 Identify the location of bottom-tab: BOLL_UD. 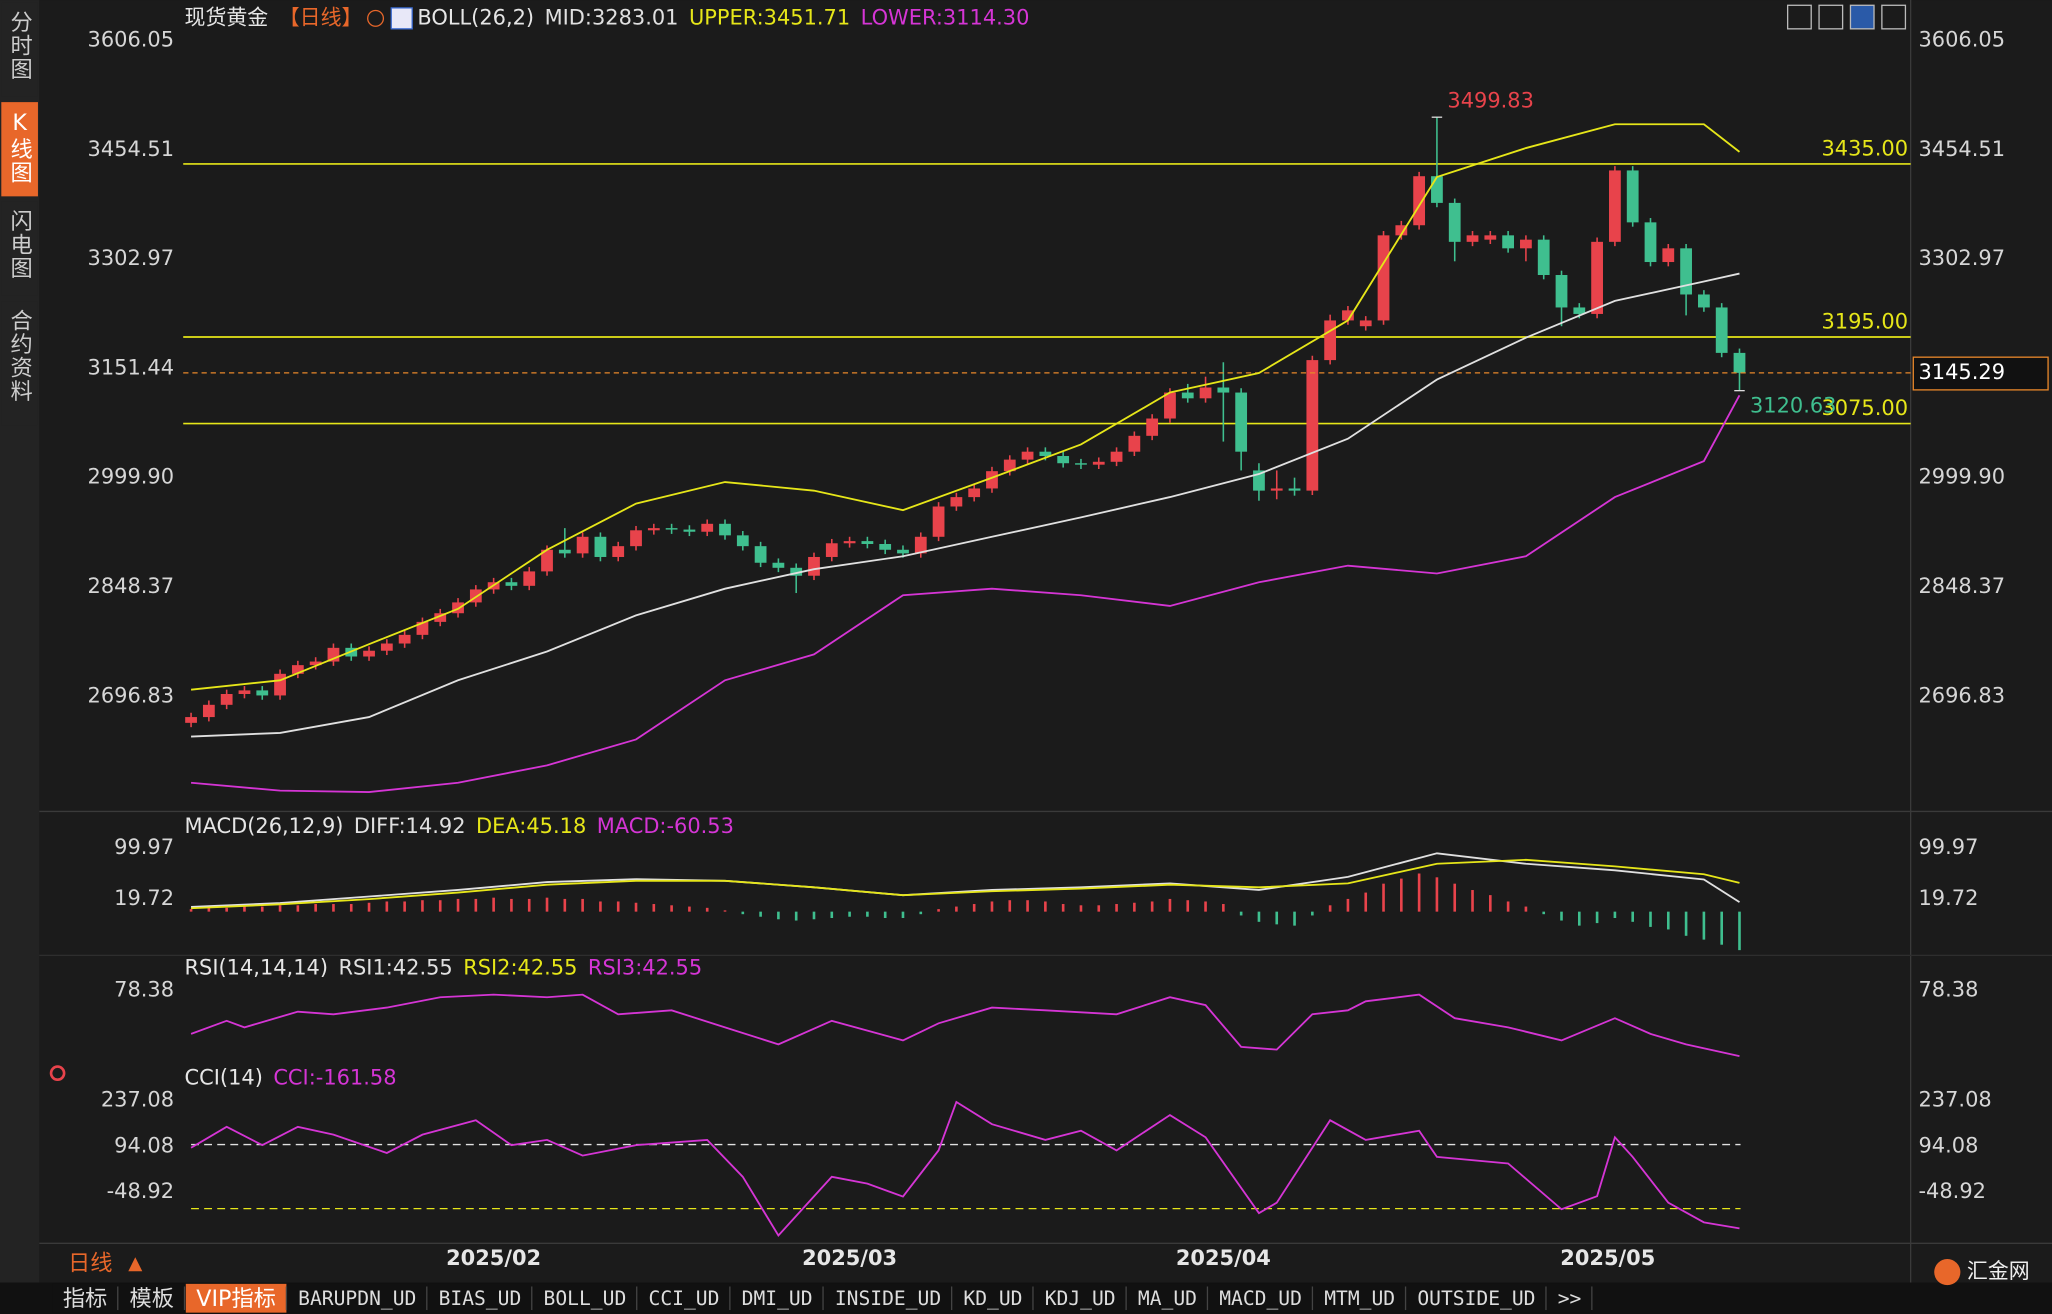
(585, 1298).